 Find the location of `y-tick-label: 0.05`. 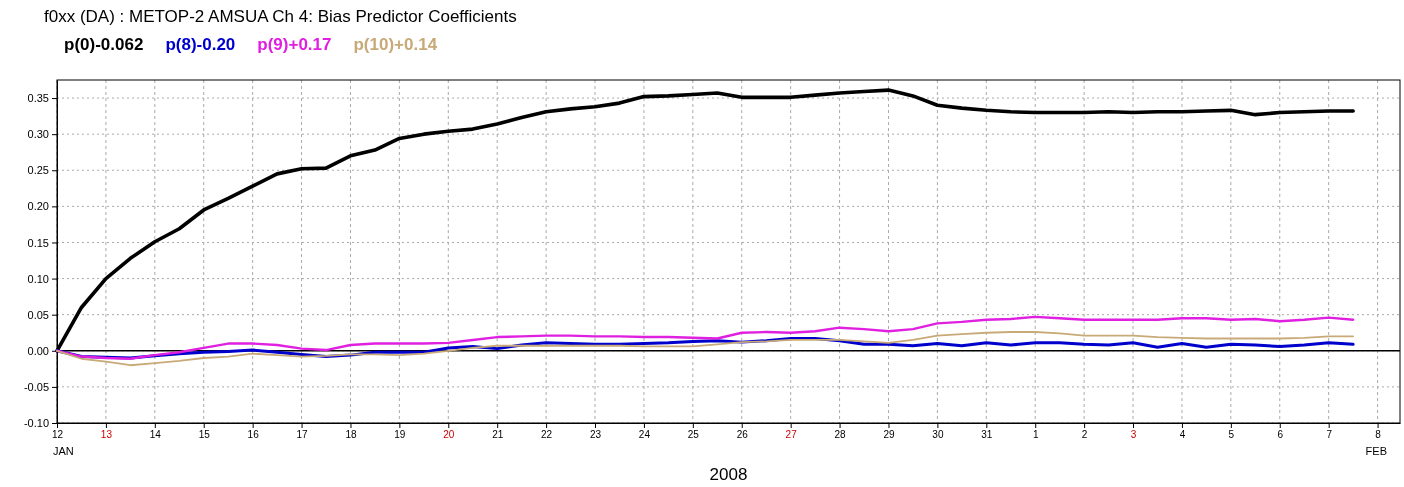

y-tick-label: 0.05 is located at coordinates (38, 314).